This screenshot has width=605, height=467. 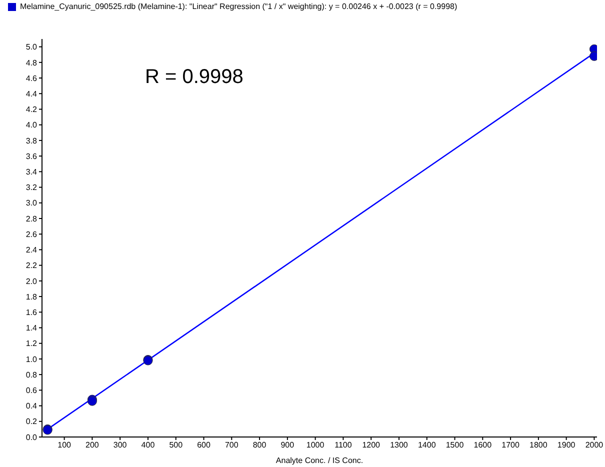 What do you see at coordinates (32, 343) in the screenshot?
I see `y-tick-label: 1.2` at bounding box center [32, 343].